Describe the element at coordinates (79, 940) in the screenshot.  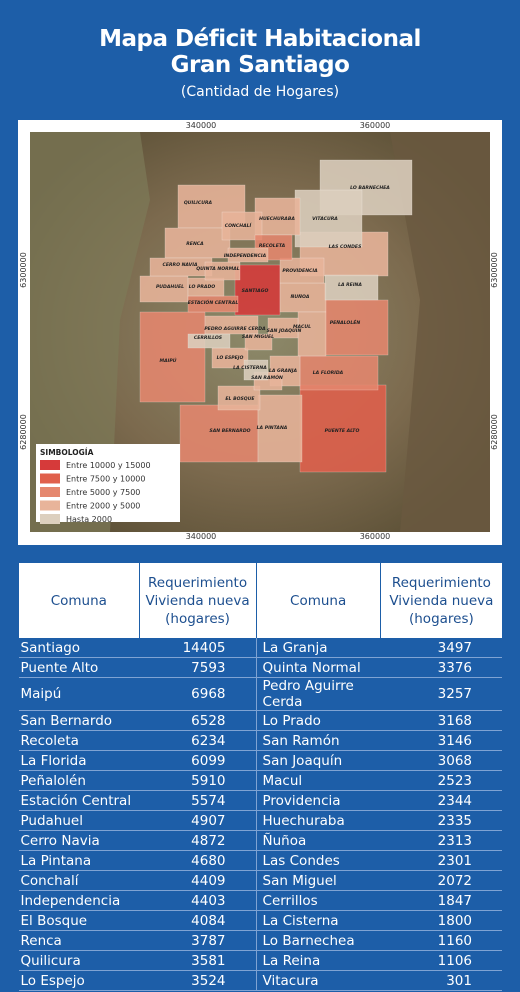
I see `table-cell: Renca` at that location.